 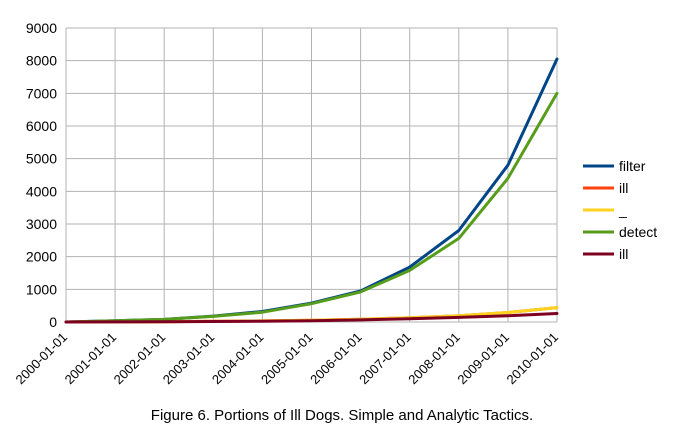 What do you see at coordinates (434, 359) in the screenshot?
I see `x-tick-label: 2008-01-01` at bounding box center [434, 359].